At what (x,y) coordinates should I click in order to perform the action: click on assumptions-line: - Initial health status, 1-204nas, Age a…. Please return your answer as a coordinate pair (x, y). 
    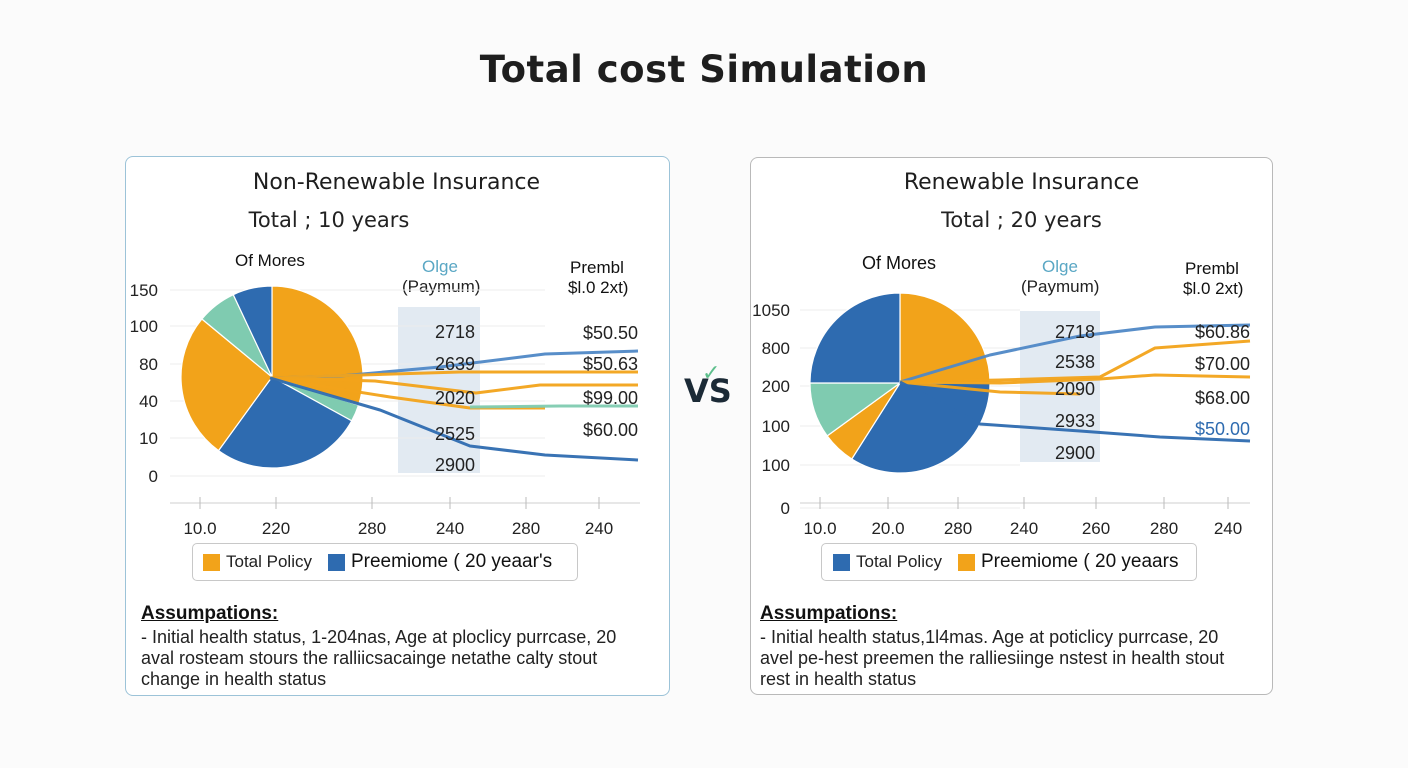
    Looking at the image, I should click on (379, 637).